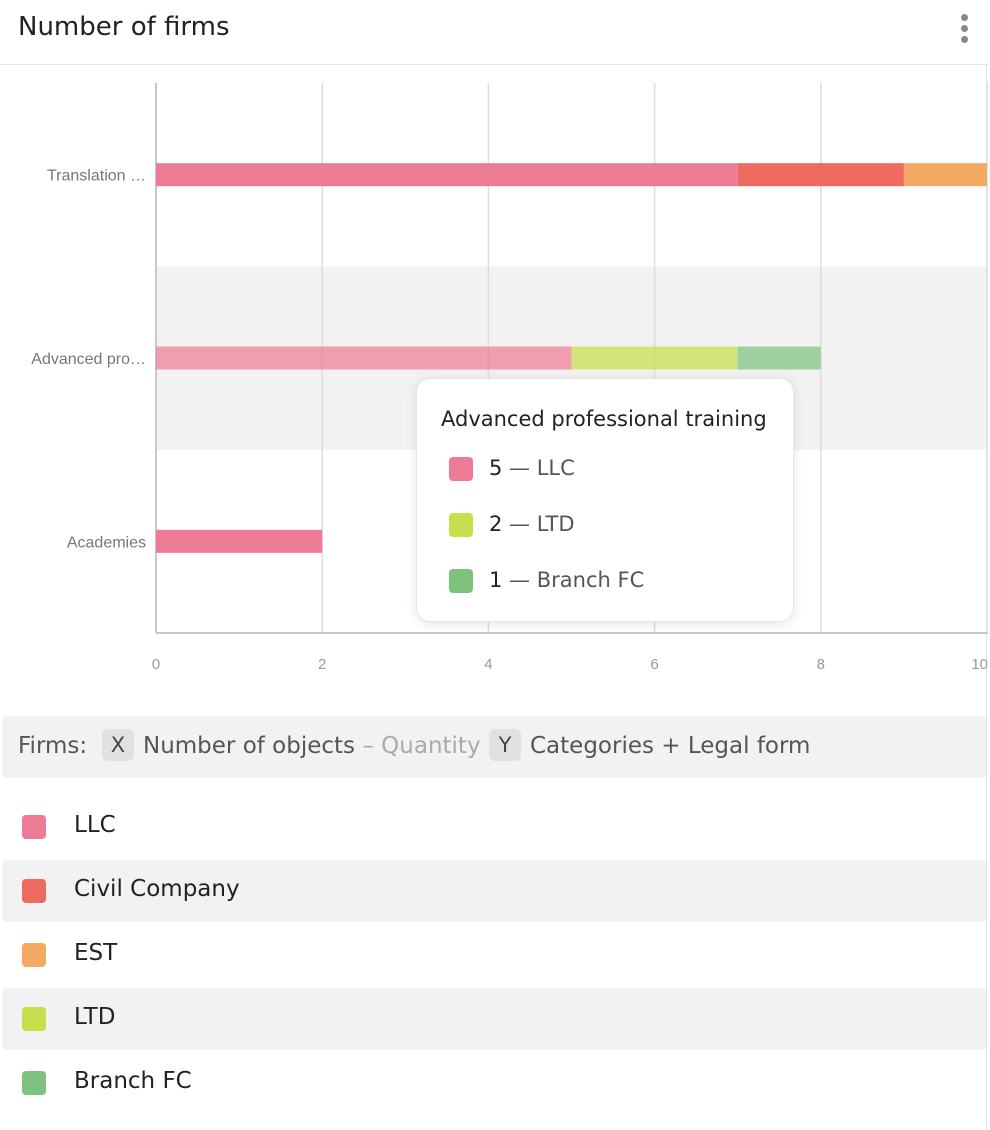 The width and height of the screenshot is (990, 1130). What do you see at coordinates (322, 664) in the screenshot?
I see `x-tick-label: 2` at bounding box center [322, 664].